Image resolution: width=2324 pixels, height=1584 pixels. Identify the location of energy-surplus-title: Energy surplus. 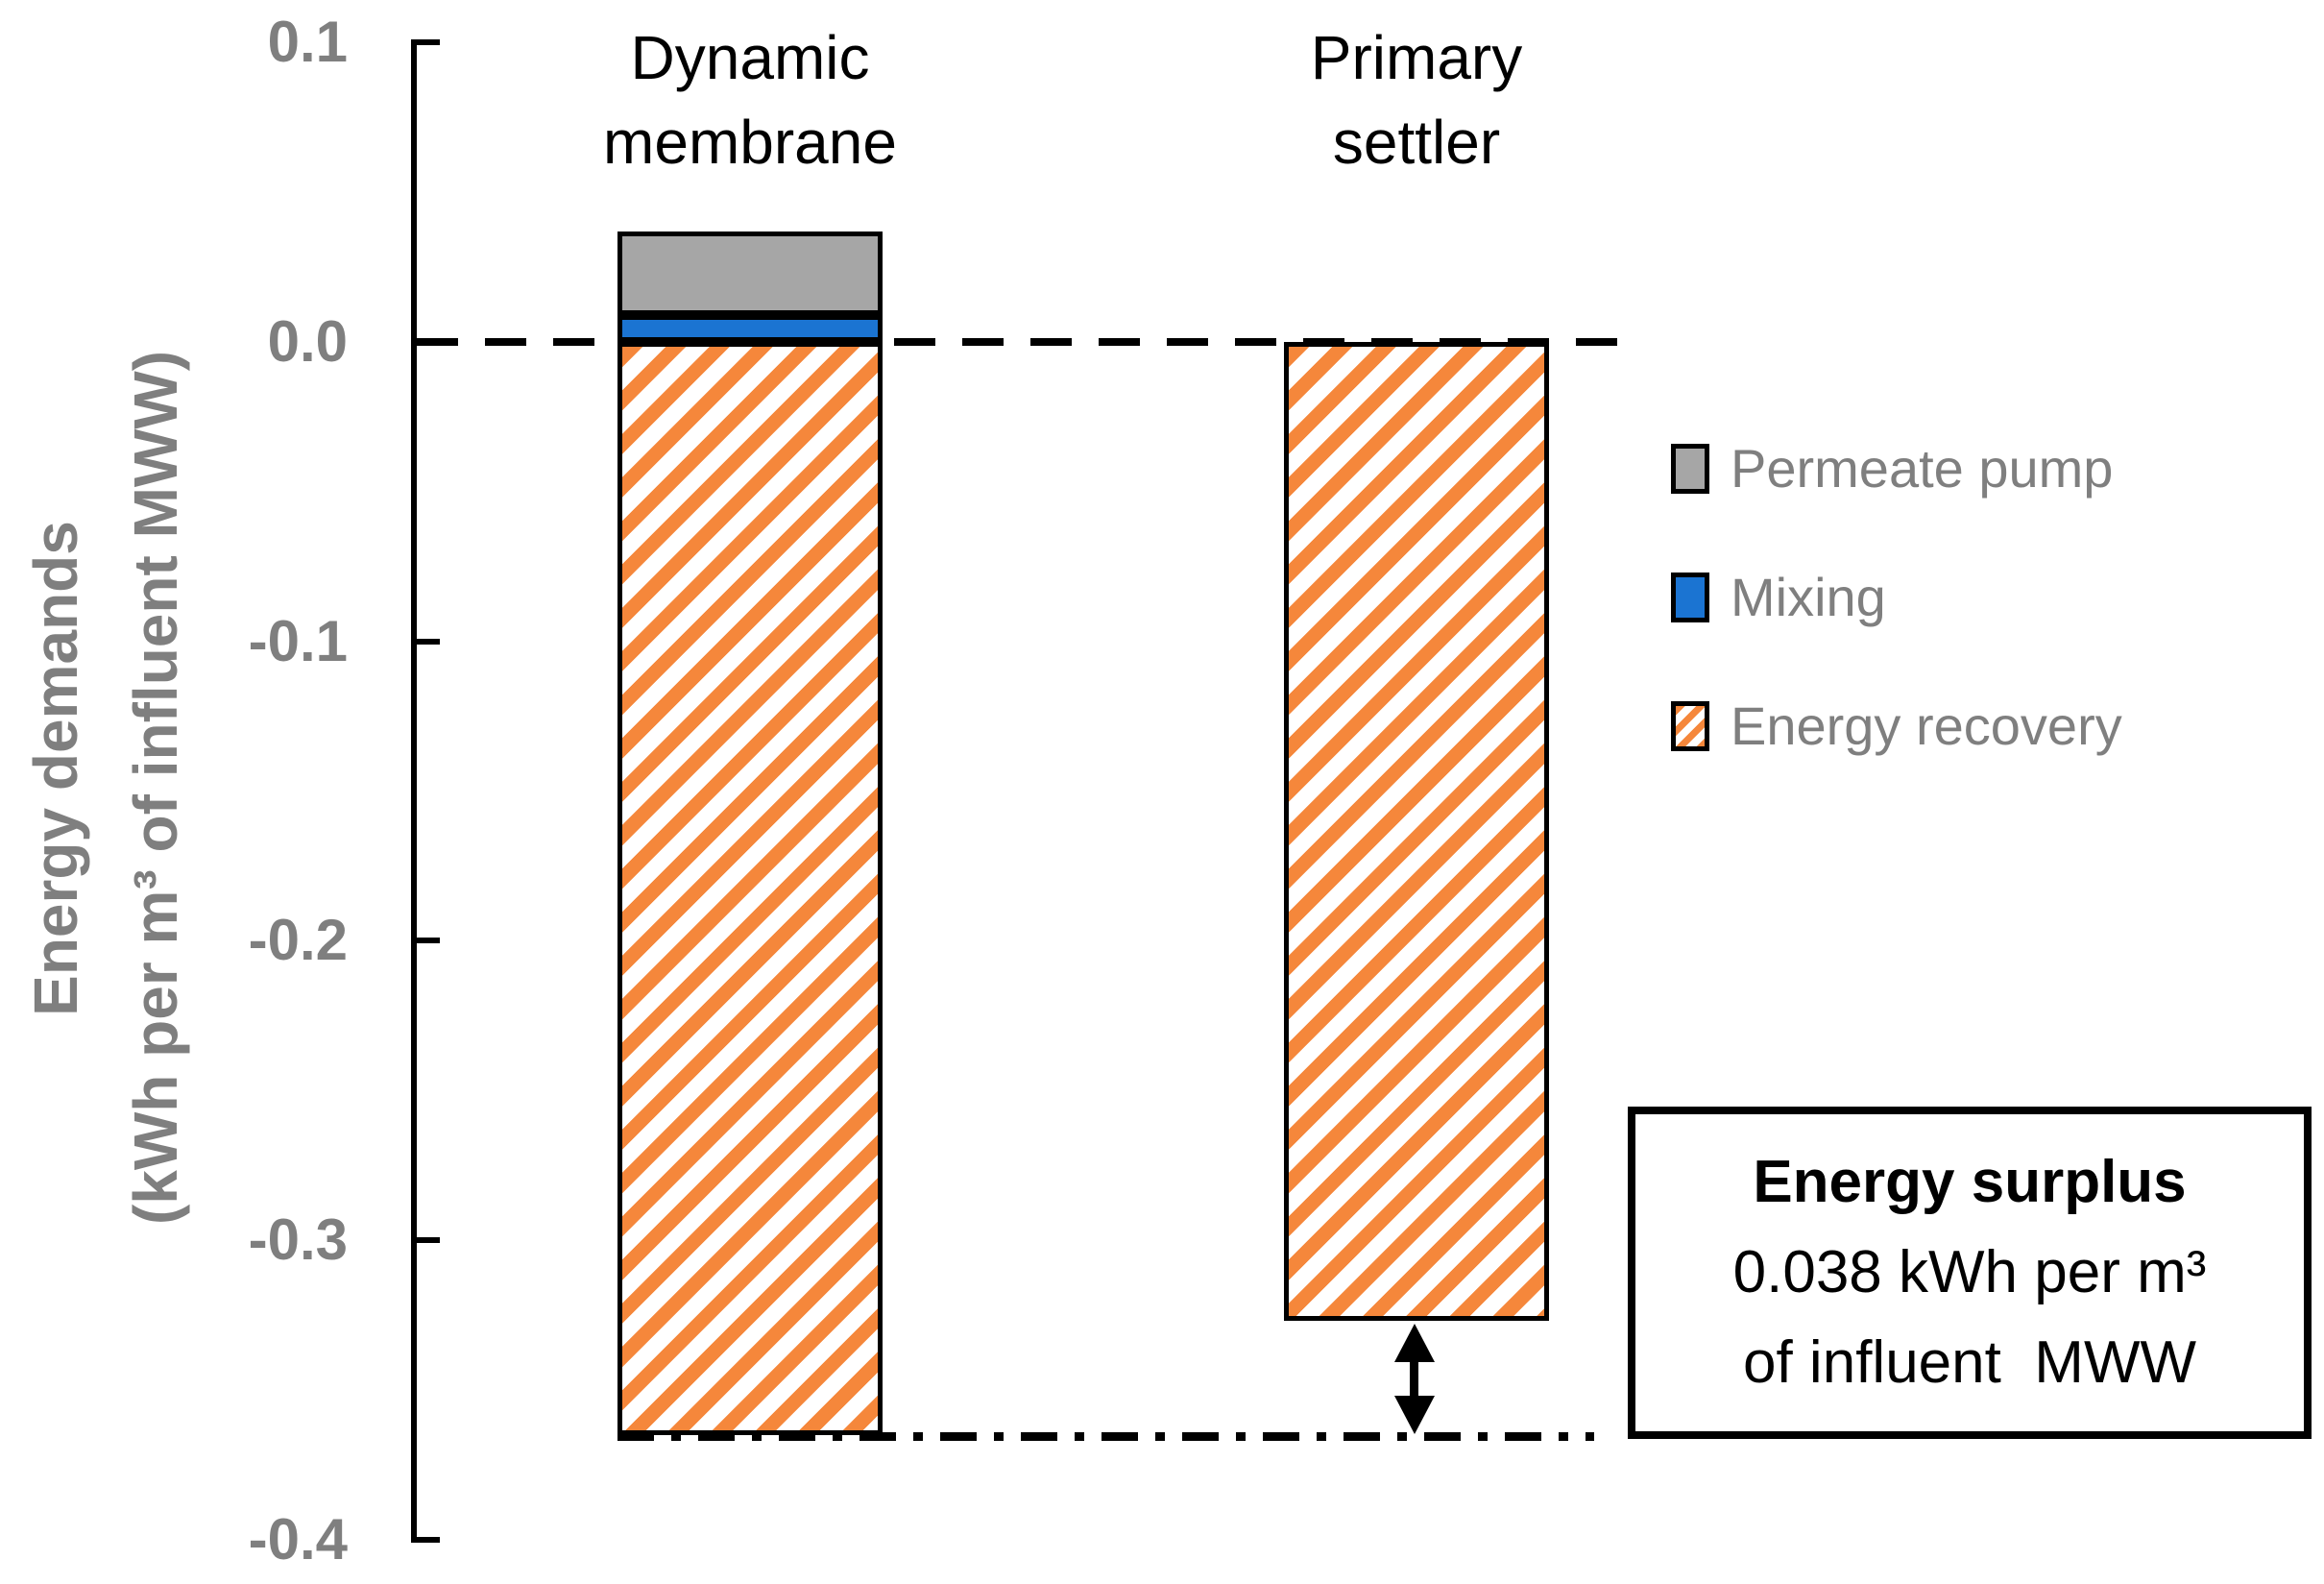
(1970, 1182).